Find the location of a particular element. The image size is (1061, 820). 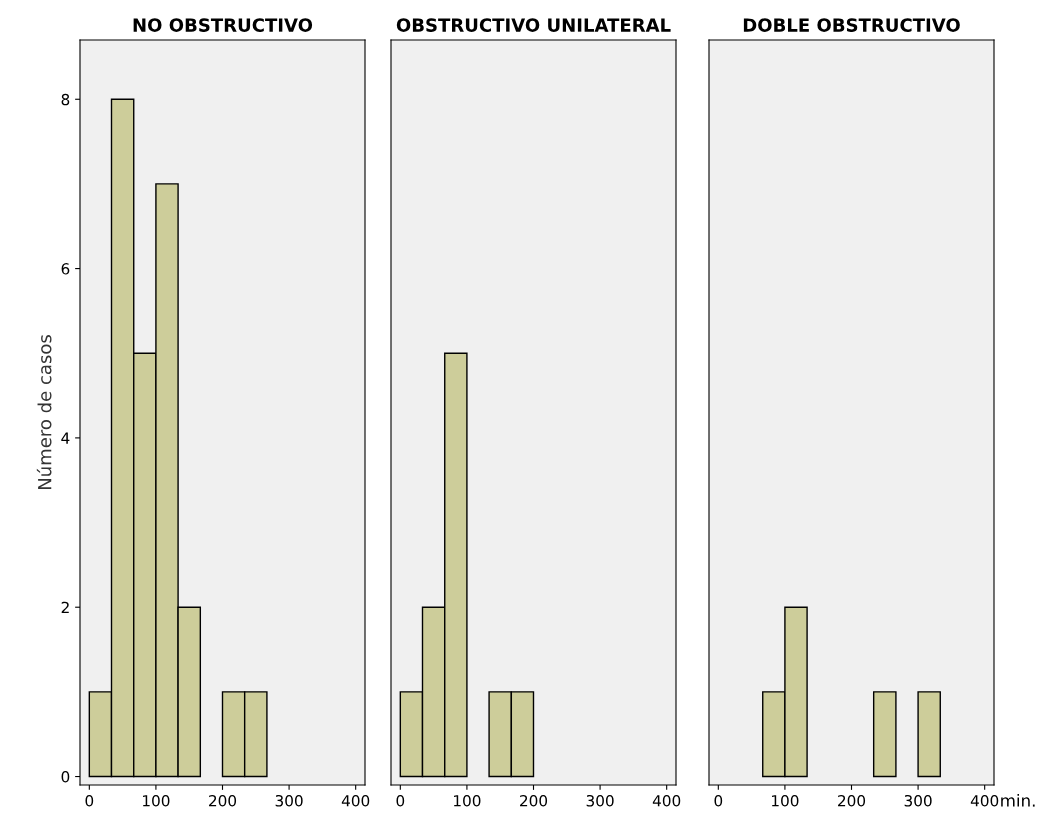

y-tick-label: 0 is located at coordinates (65, 777).